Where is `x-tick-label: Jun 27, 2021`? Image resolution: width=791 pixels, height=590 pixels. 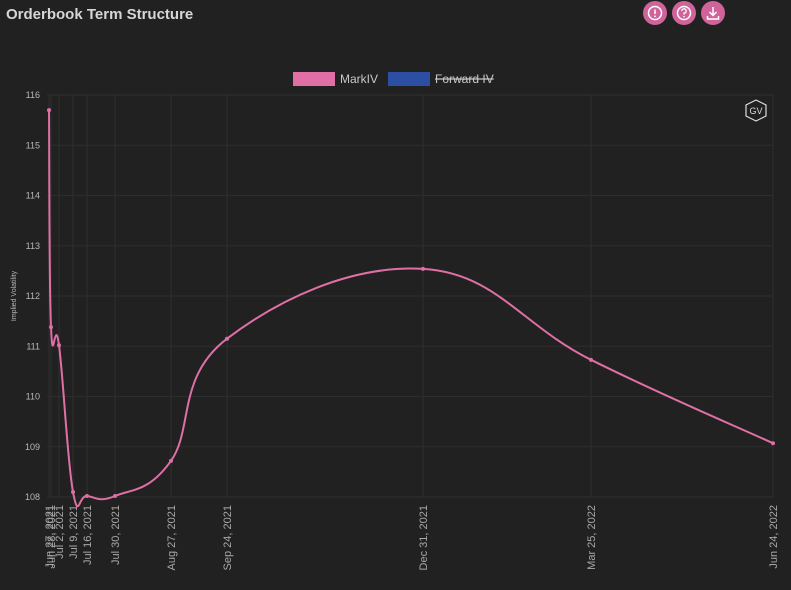
x-tick-label: Jun 27, 2021 is located at coordinates (50, 537).